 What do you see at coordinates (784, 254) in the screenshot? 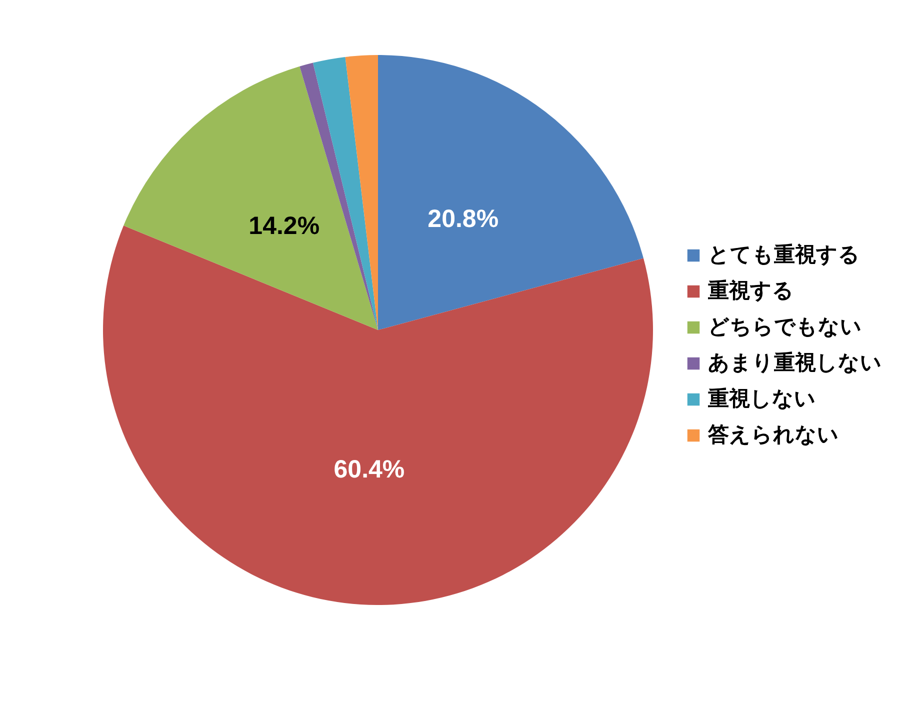
I see `legend-label: とても重視する` at bounding box center [784, 254].